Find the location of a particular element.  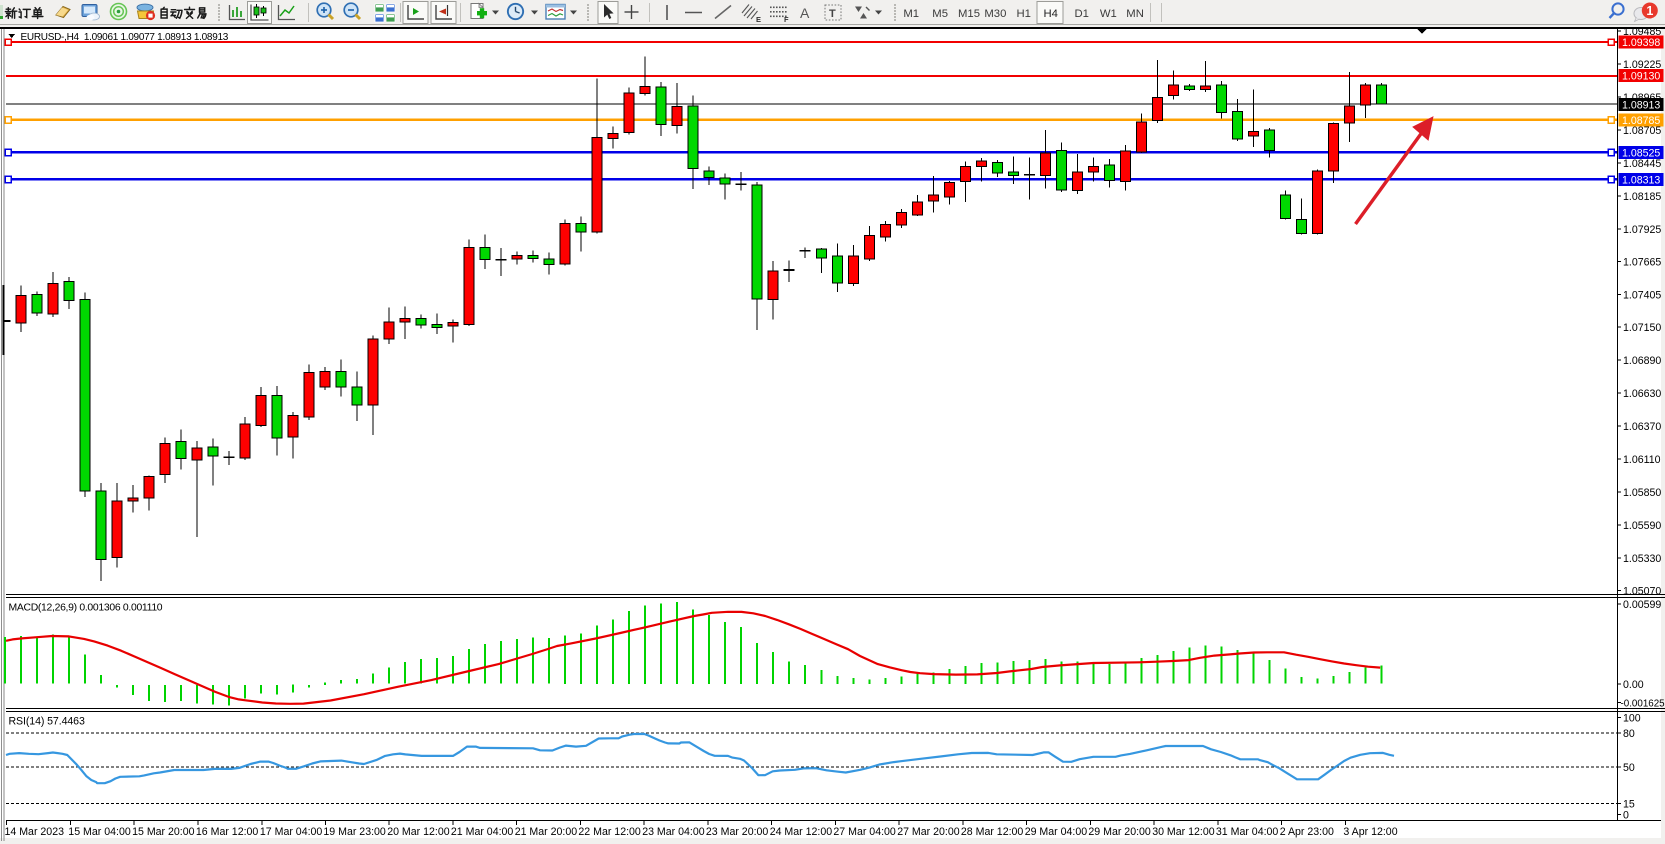

svg-text: 1.08705 is located at coordinates (1642, 131).